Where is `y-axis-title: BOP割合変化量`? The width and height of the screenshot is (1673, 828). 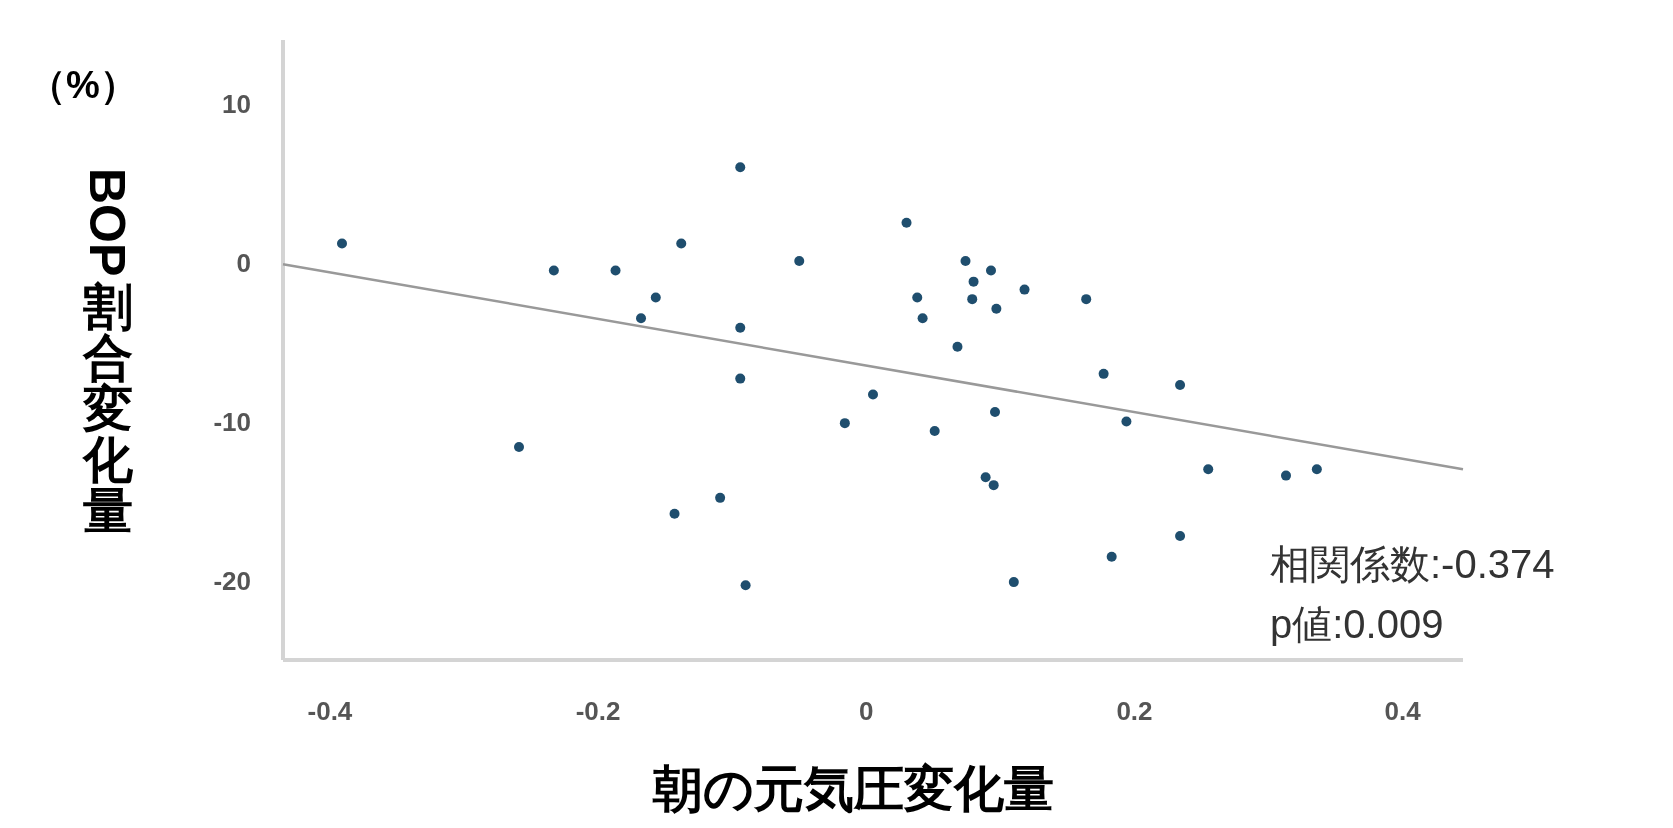
y-axis-title: BOP割合変化量 is located at coordinates (107, 353).